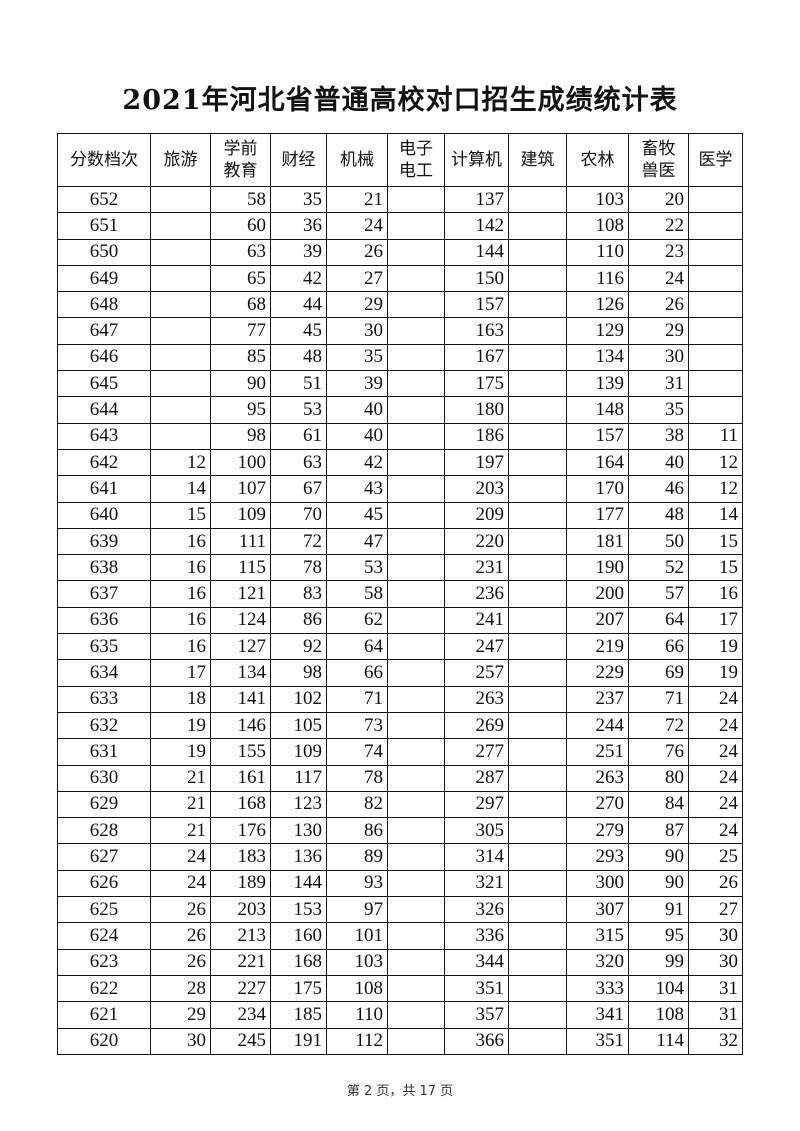 The image size is (800, 1131). What do you see at coordinates (357, 725) in the screenshot?
I see `count-cell: 73` at bounding box center [357, 725].